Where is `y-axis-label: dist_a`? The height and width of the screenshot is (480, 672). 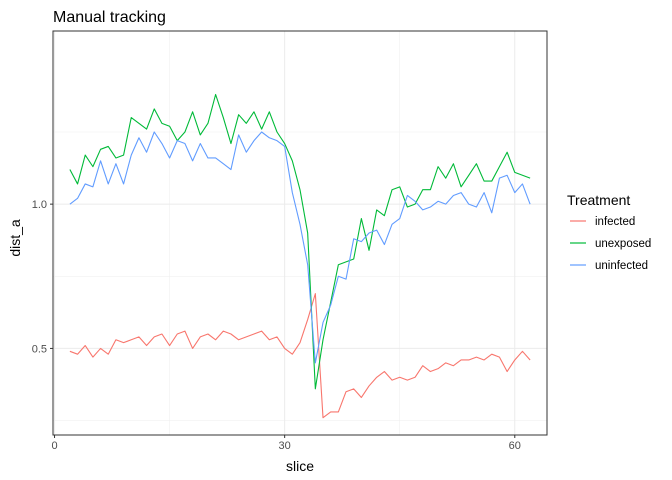
y-axis-label: dist_a is located at coordinates (15, 238).